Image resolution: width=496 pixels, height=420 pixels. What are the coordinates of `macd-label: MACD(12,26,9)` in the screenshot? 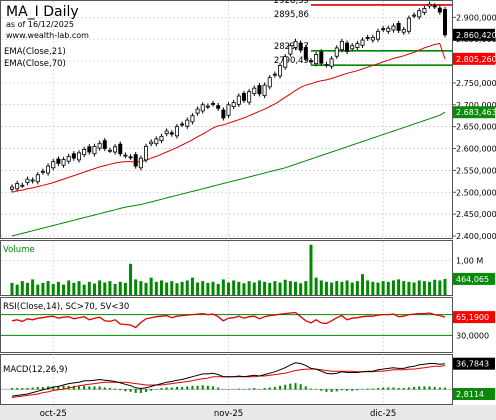 It's located at (35, 370).